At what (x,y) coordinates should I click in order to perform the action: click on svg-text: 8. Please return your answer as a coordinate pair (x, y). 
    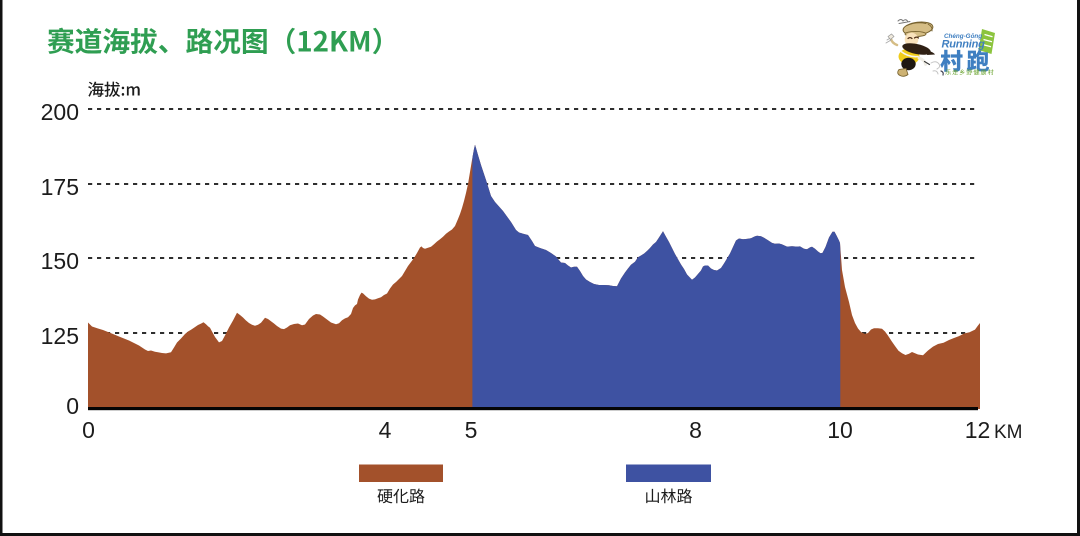
    Looking at the image, I should click on (695, 430).